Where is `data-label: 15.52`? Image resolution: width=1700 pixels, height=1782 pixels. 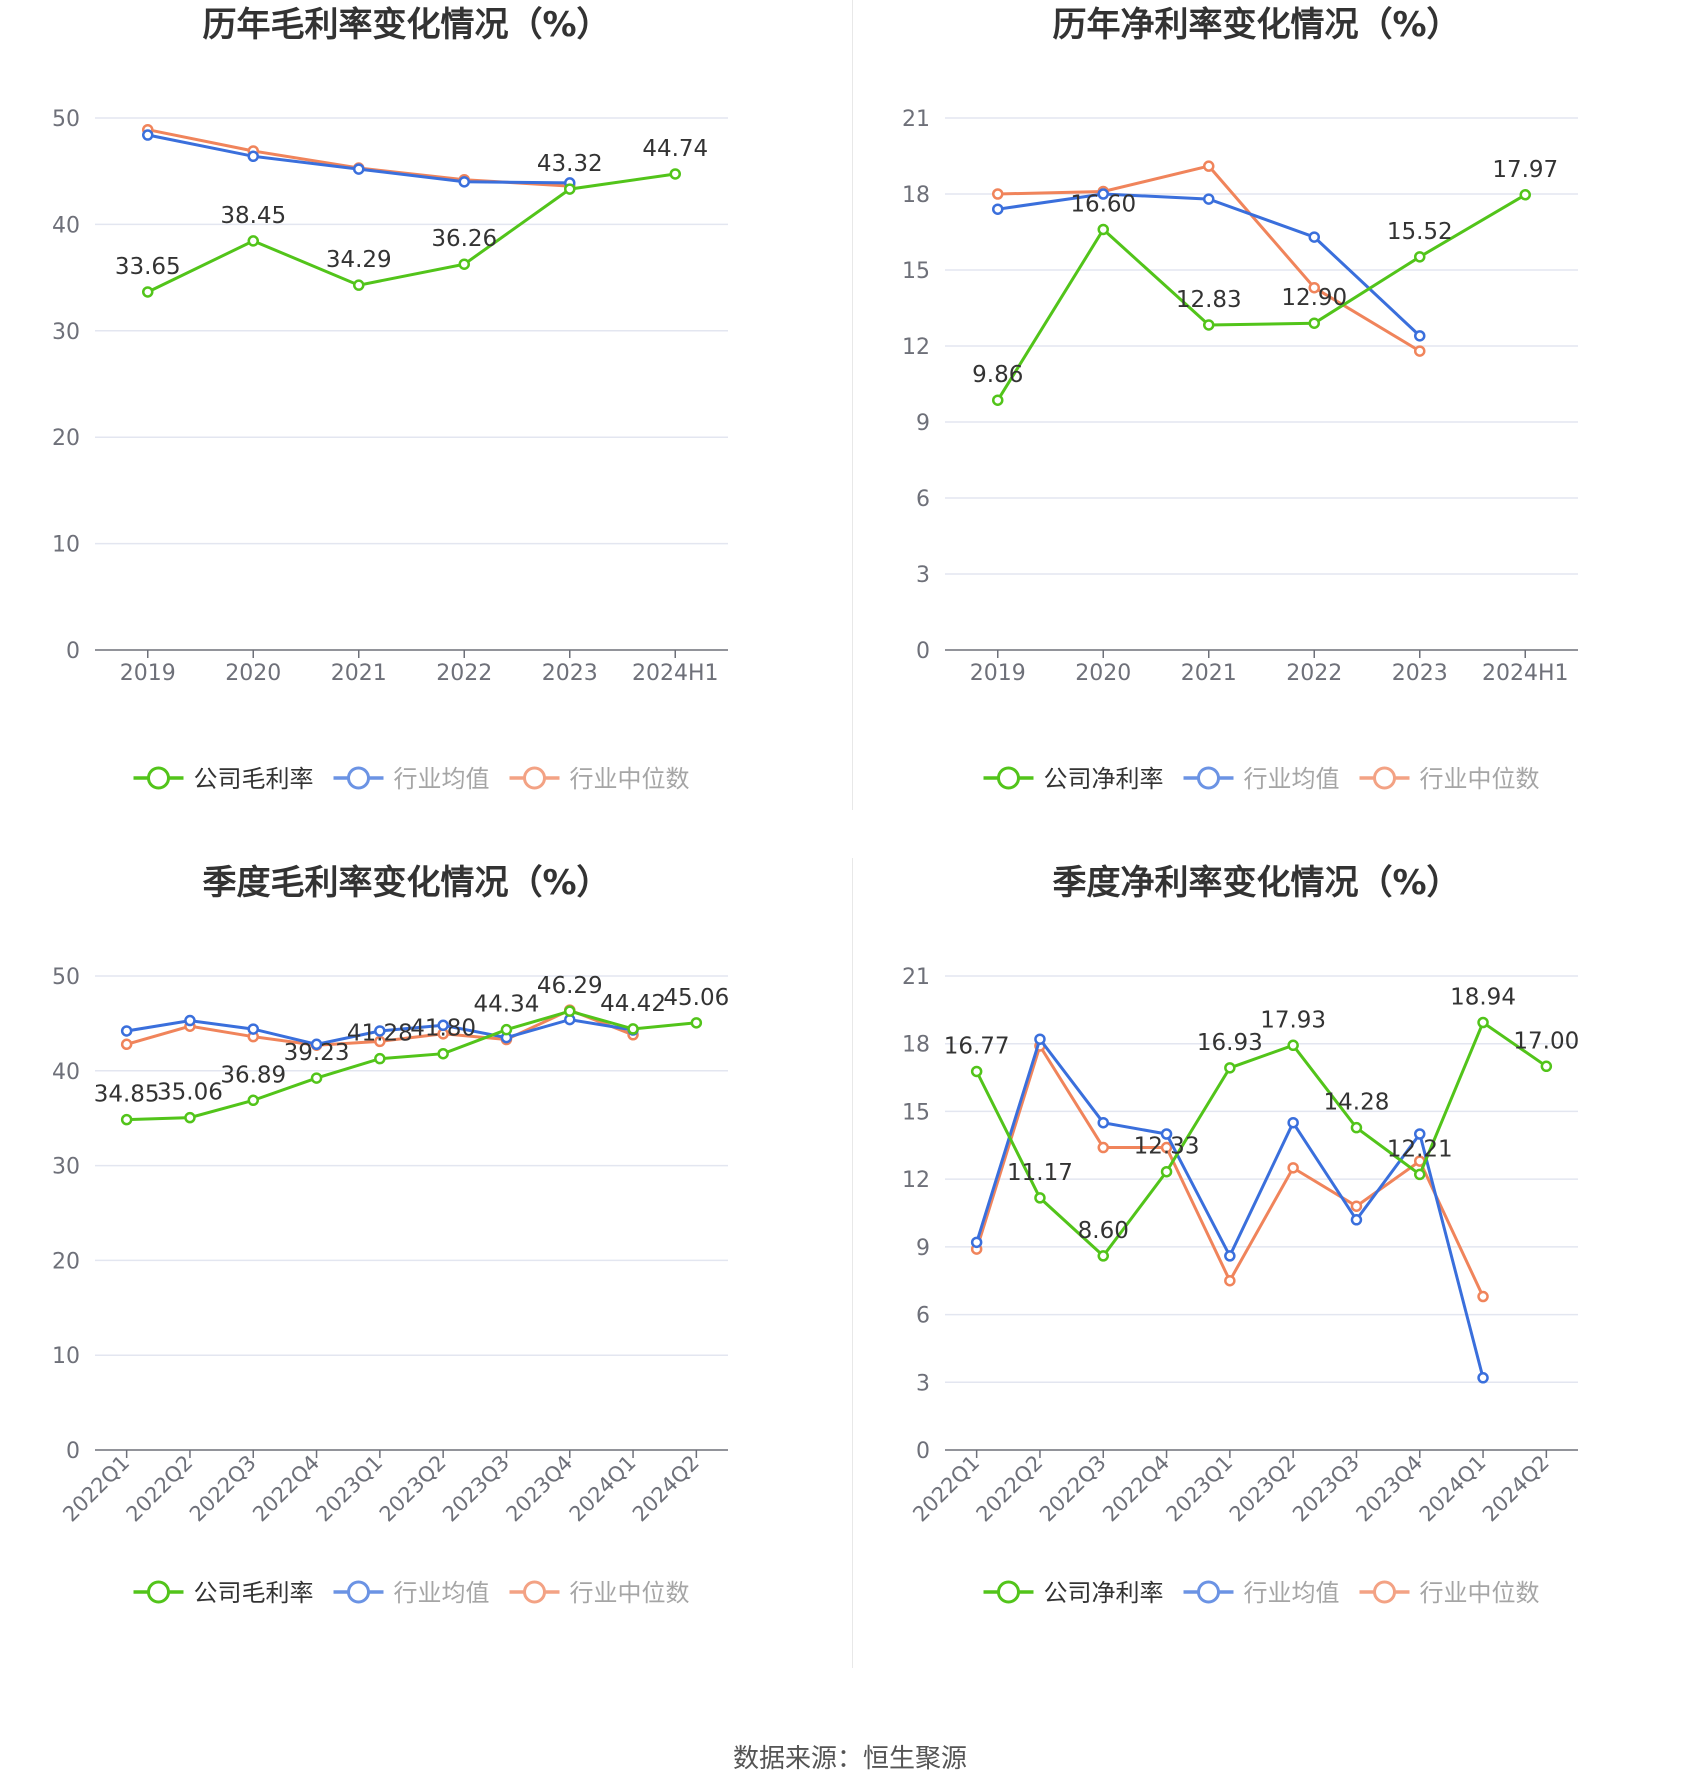 data-label: 15.52 is located at coordinates (1420, 232).